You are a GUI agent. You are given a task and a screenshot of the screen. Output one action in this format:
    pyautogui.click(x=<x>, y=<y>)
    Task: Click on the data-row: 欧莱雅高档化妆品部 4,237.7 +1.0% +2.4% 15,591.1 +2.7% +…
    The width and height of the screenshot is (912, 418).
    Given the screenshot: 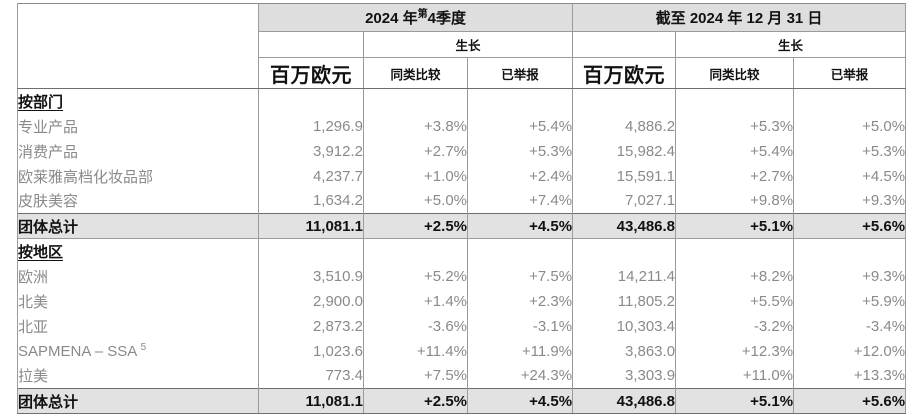 What is the action you would take?
    pyautogui.click(x=462, y=176)
    